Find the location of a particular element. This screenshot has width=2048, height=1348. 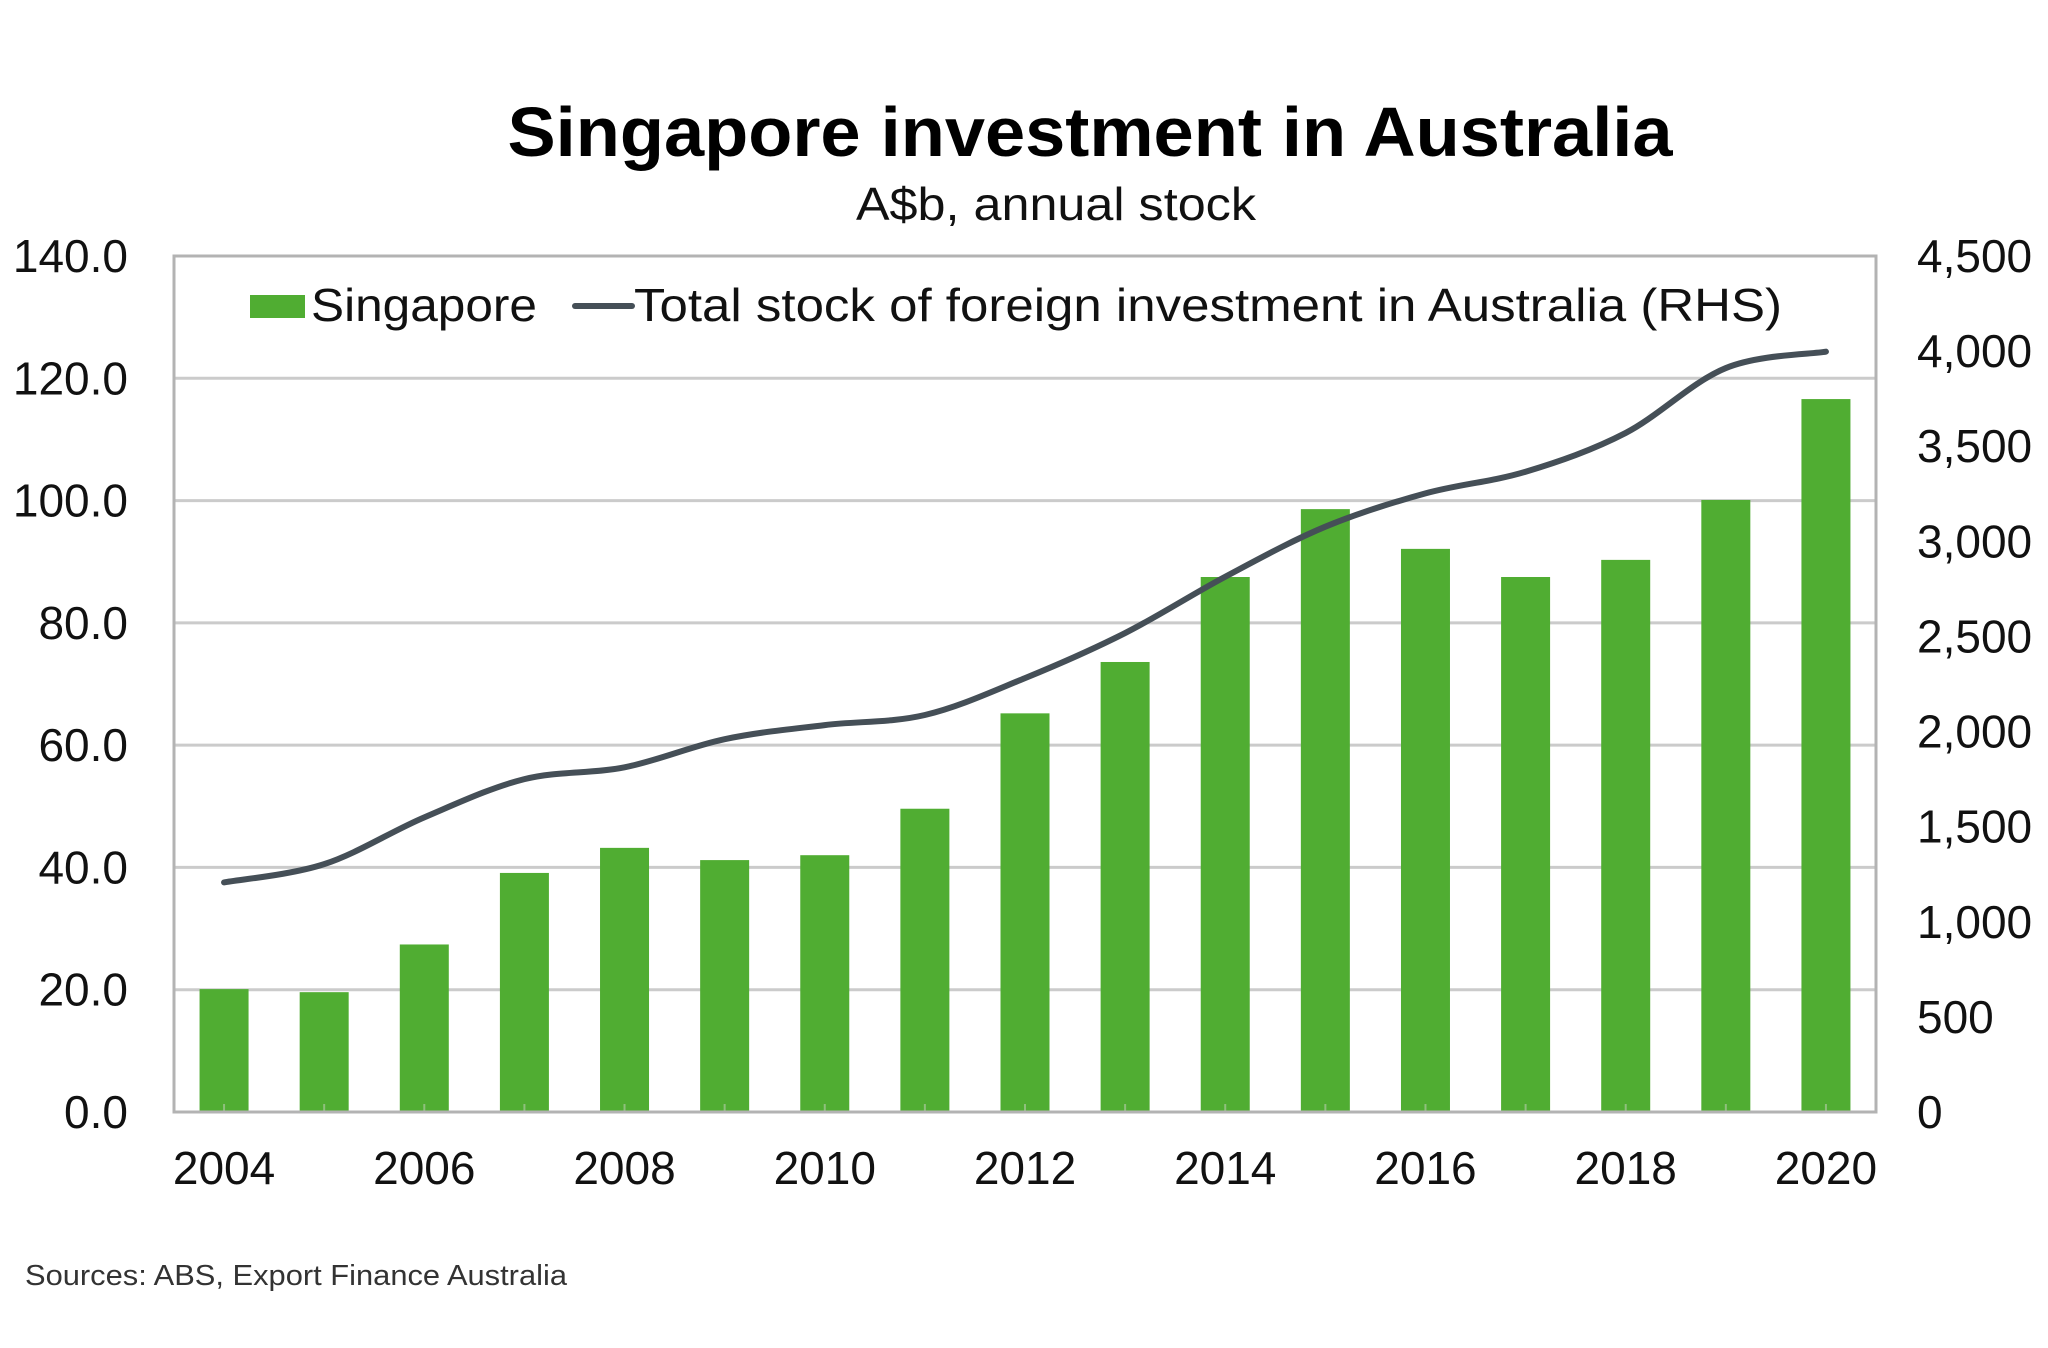

x-axis-tick-label: 2010 is located at coordinates (825, 1168).